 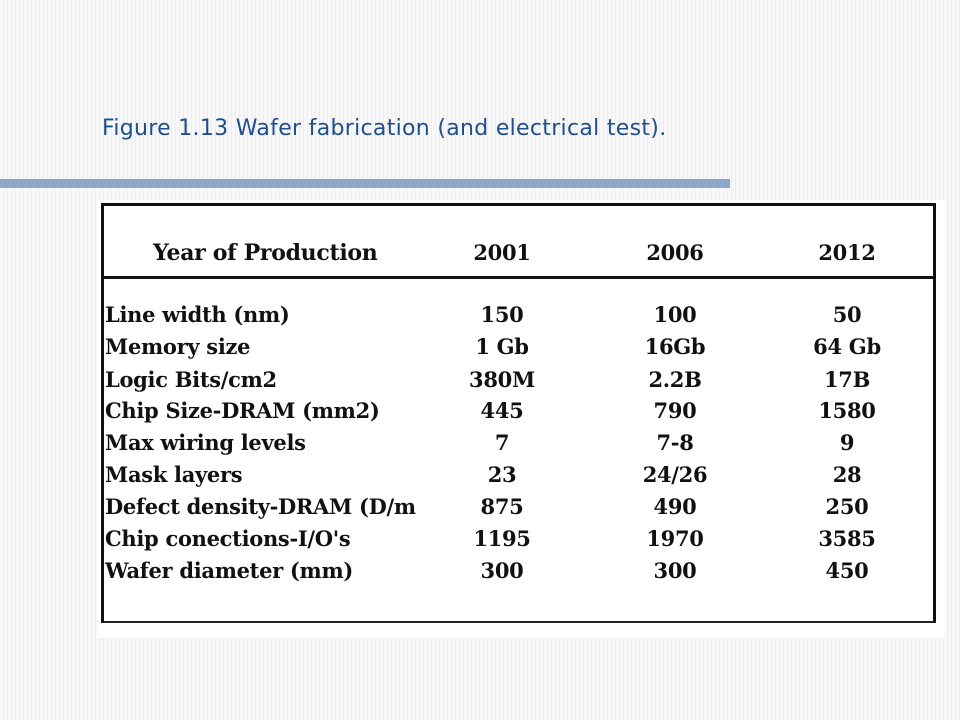 I want to click on table-cell: 17B, so click(x=847, y=379).